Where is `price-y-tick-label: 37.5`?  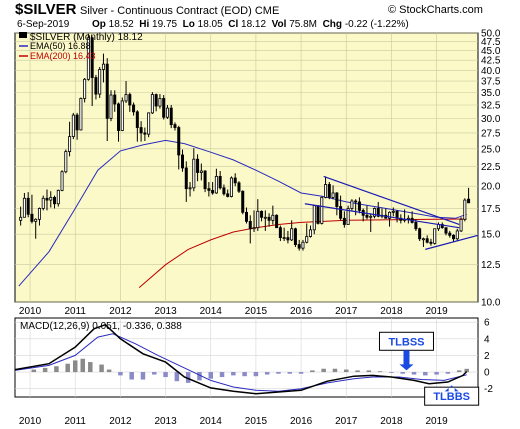
price-y-tick-label: 37.5 is located at coordinates (491, 82).